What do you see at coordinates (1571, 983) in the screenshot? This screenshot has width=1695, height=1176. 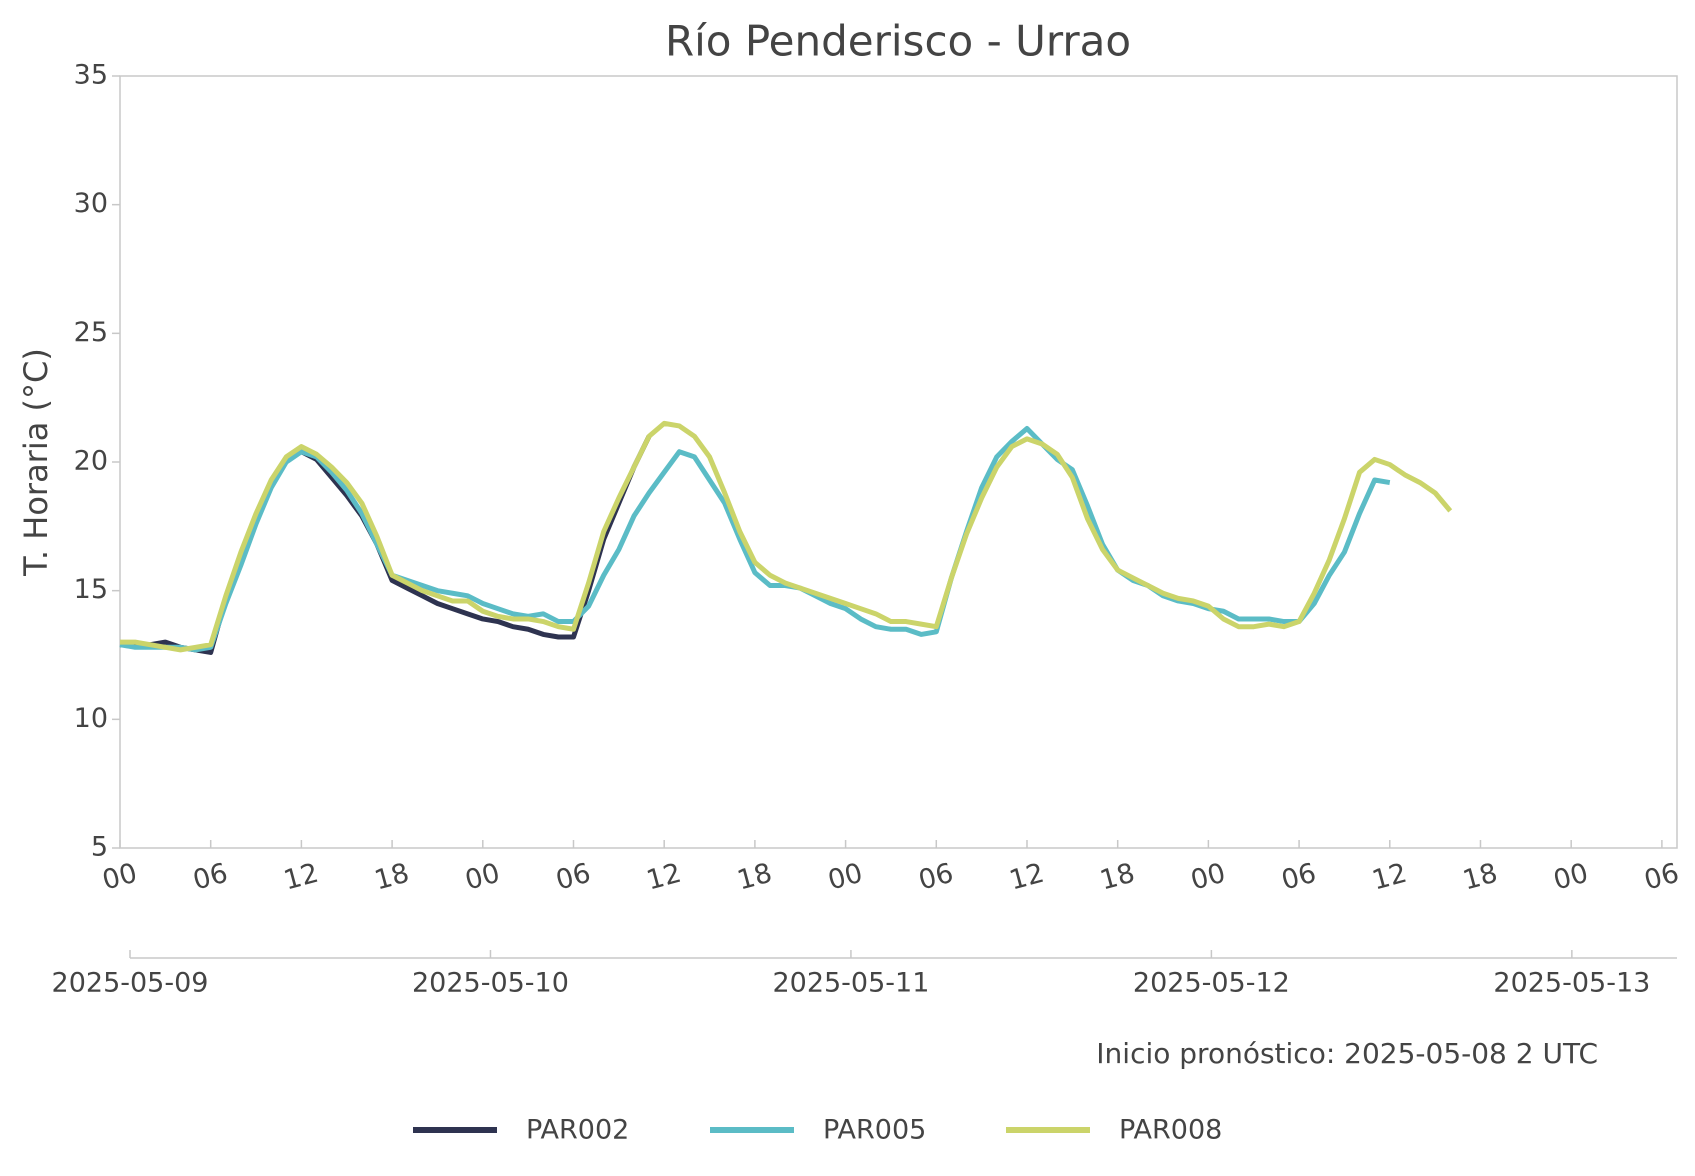 I see `date-tick-label: 2025-05-13` at bounding box center [1571, 983].